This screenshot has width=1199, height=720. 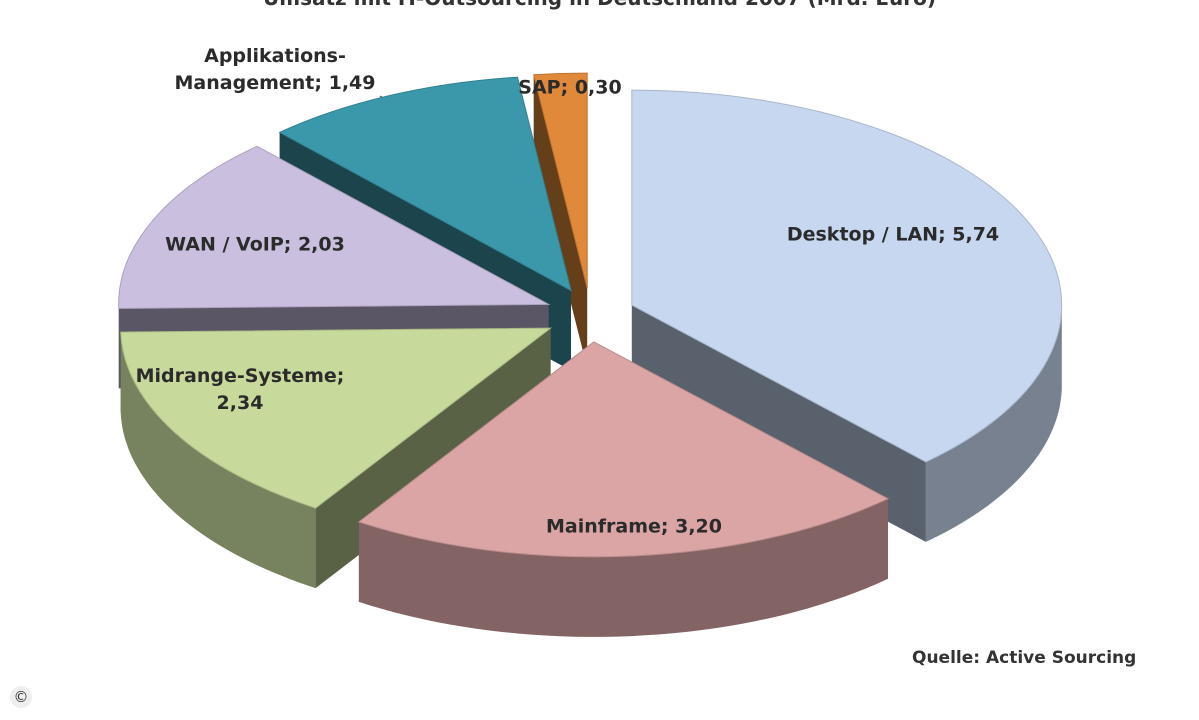 I want to click on data-label: WAN / VoIP; 2,03, so click(x=255, y=244).